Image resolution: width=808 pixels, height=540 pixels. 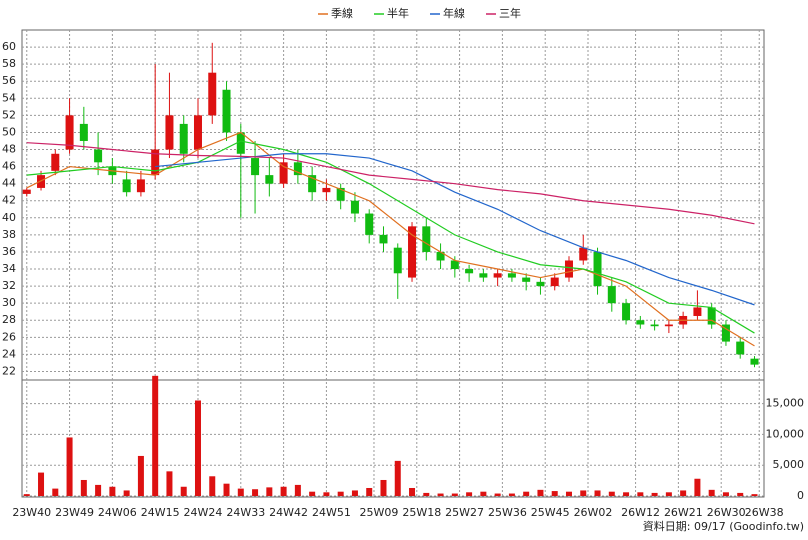 What do you see at coordinates (9, 46) in the screenshot?
I see `y-tick-label: 60` at bounding box center [9, 46].